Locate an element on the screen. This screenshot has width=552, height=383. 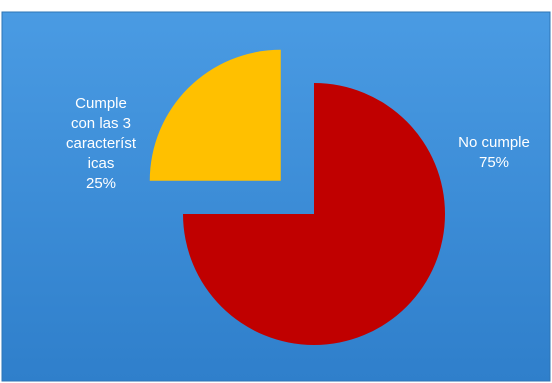
data-label-cumple: Cumple con las 3 característ icas 25% is located at coordinates (101, 144).